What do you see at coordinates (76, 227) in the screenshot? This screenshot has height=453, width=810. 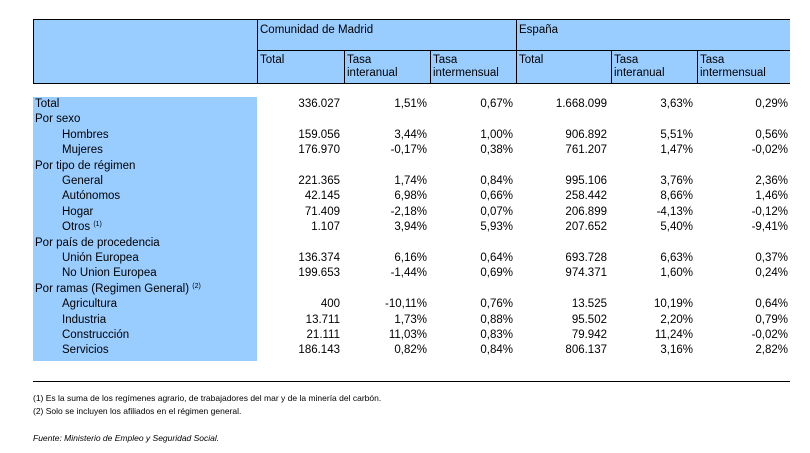 I see `row-label-text: Otros` at bounding box center [76, 227].